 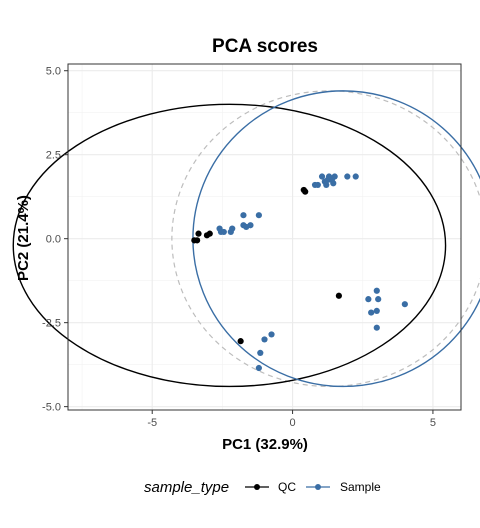 I want to click on x-tick-label: 0, so click(x=293, y=423).